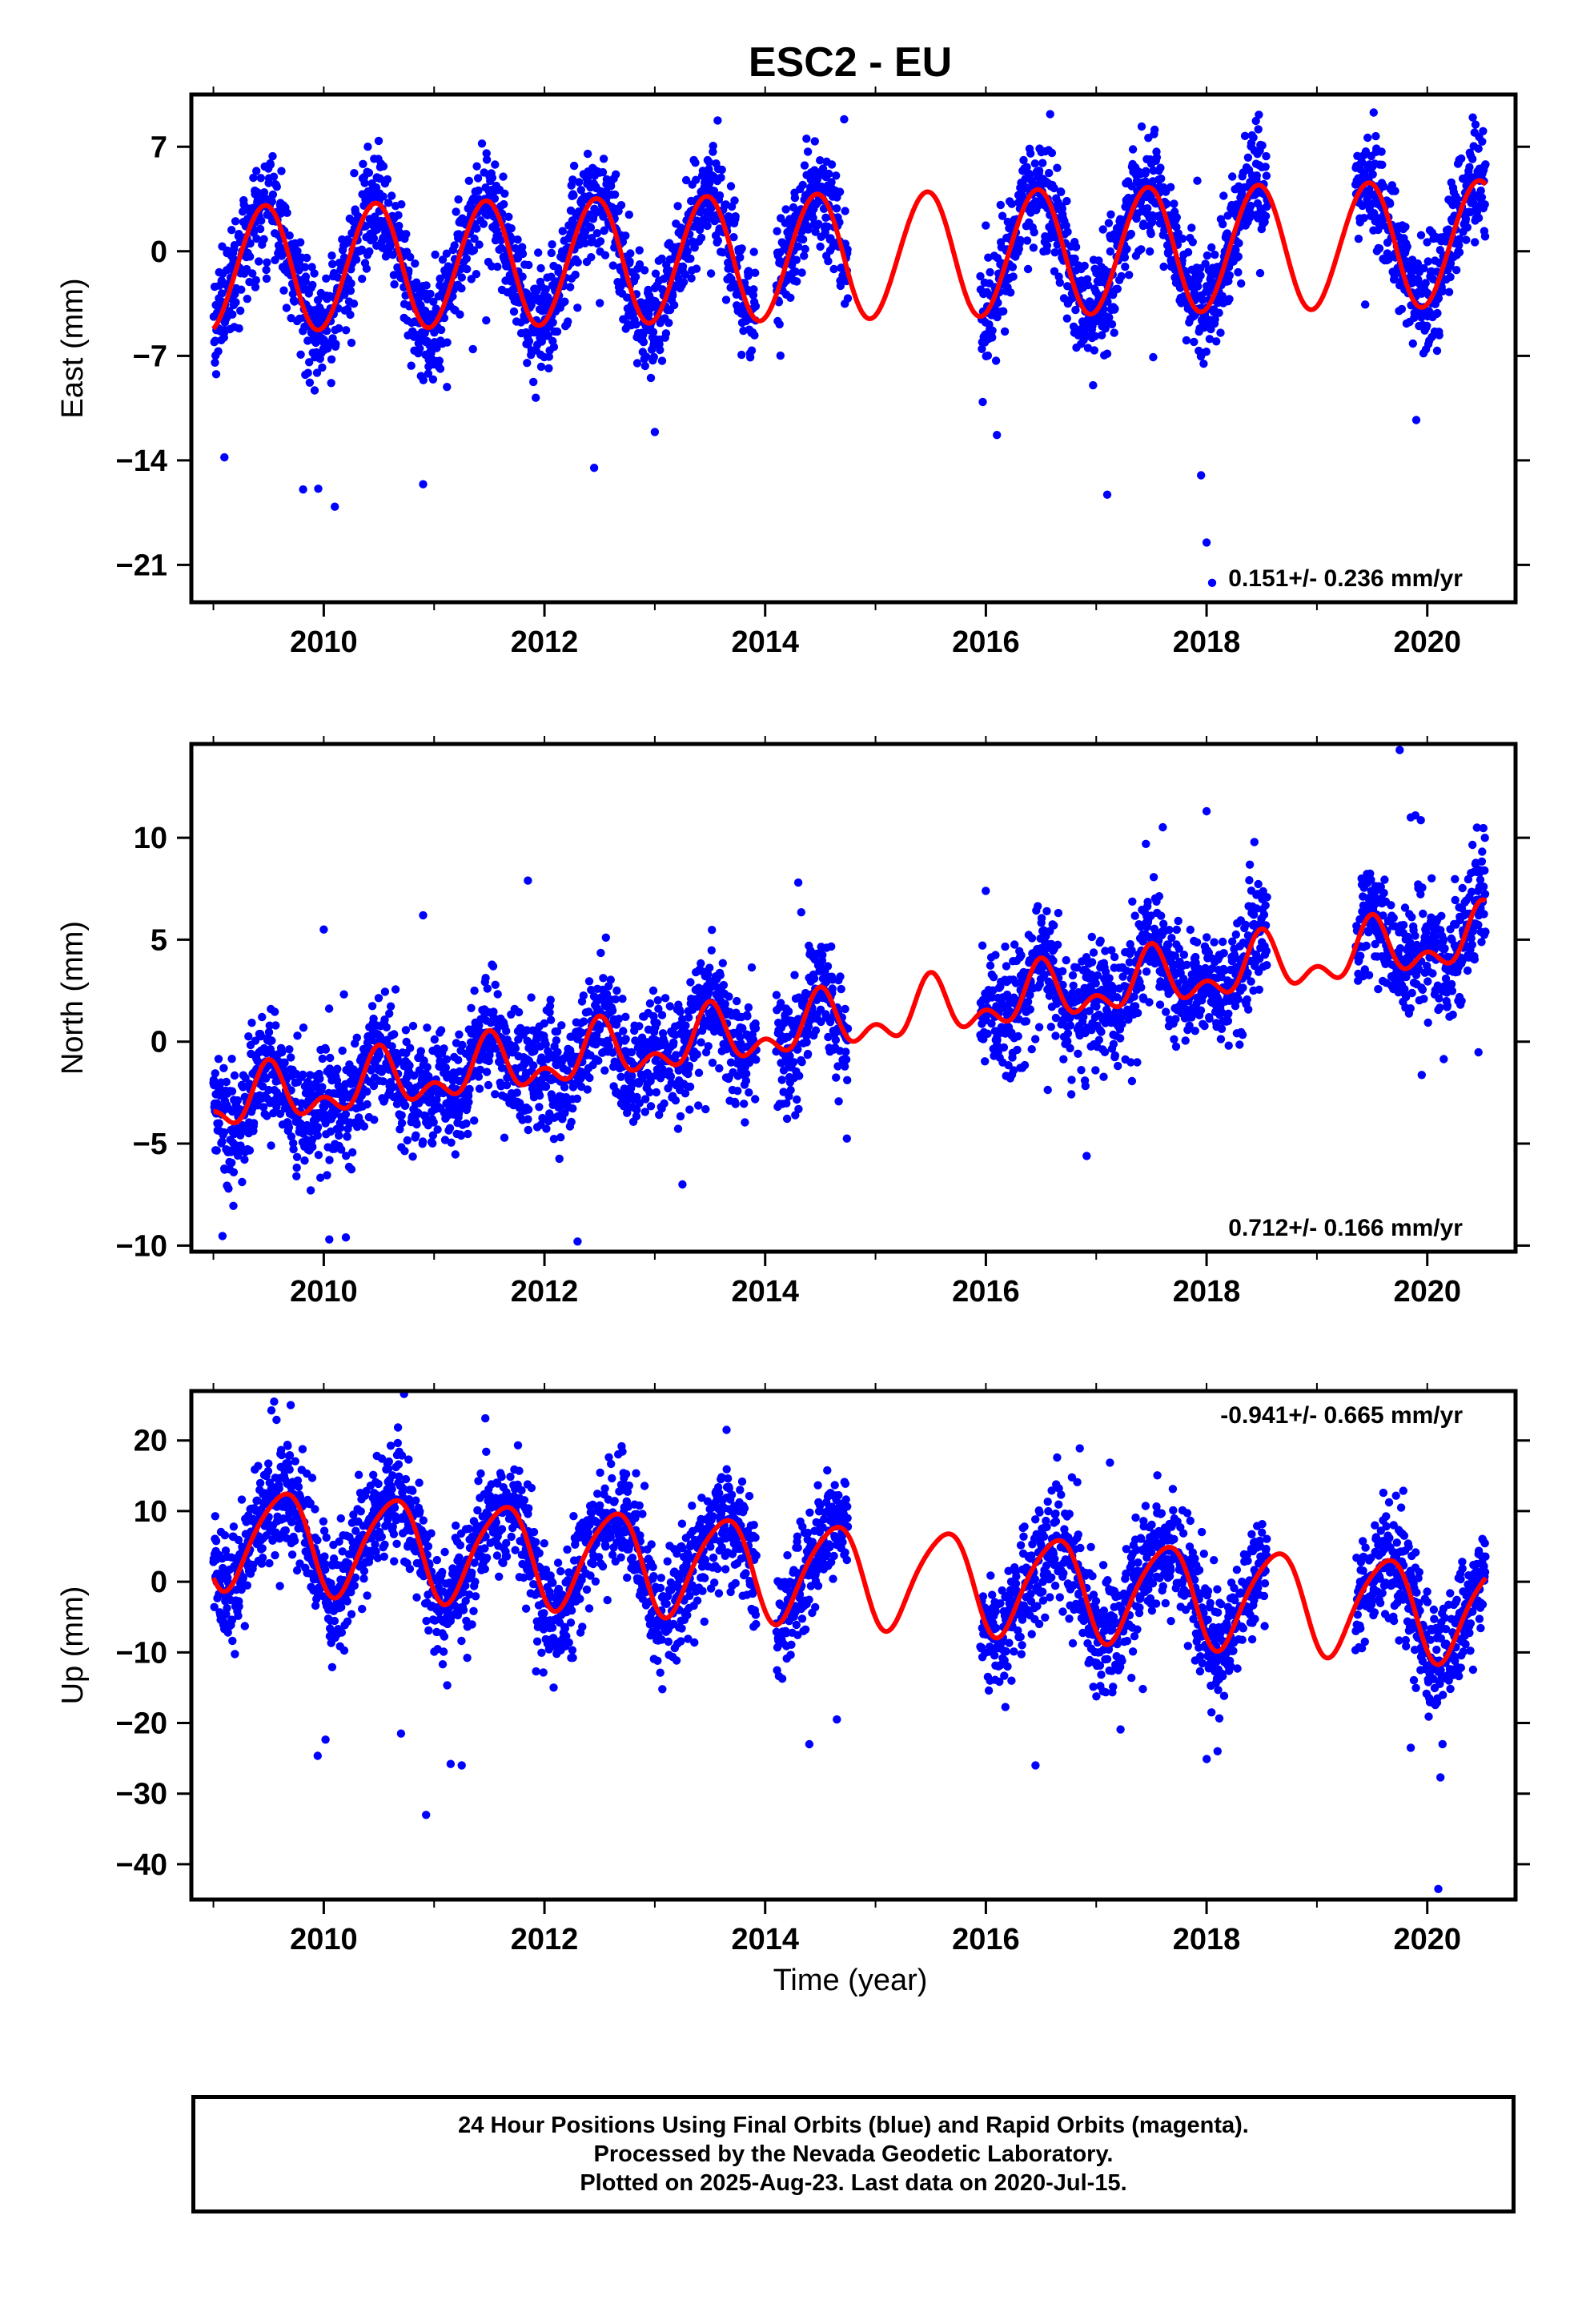 This screenshot has height=2324, width=1582. I want to click on x-tick-label: 2016, so click(986, 642).